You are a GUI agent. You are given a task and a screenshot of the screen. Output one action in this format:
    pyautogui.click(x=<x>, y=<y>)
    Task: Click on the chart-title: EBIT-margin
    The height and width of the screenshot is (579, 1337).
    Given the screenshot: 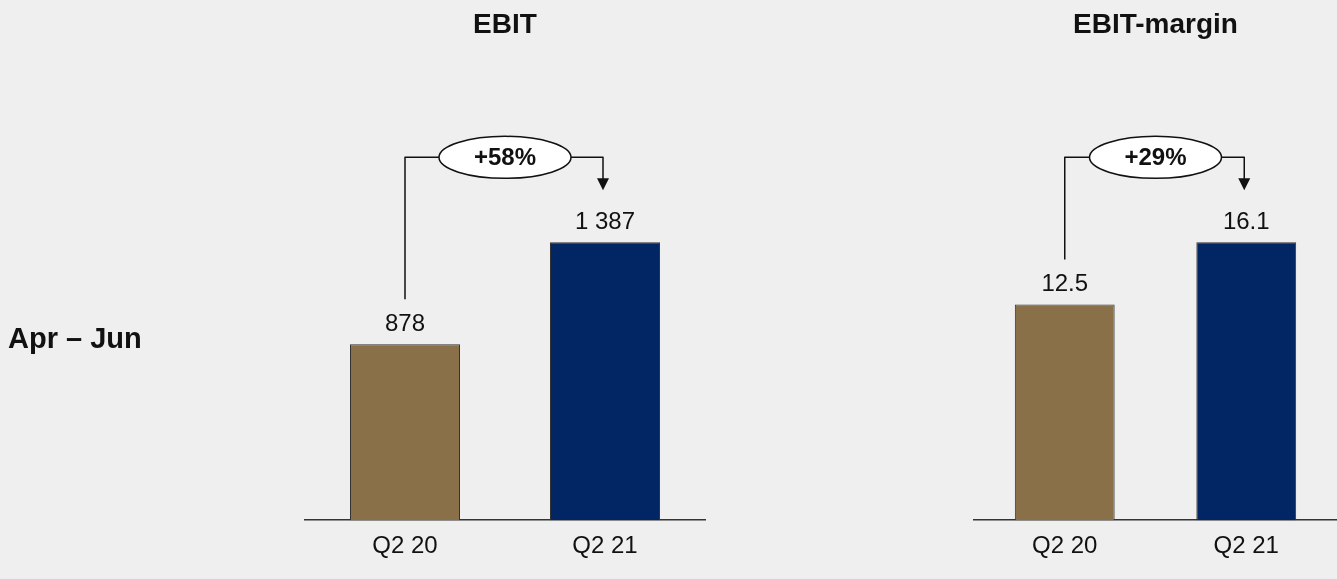 What is the action you would take?
    pyautogui.click(x=1155, y=23)
    